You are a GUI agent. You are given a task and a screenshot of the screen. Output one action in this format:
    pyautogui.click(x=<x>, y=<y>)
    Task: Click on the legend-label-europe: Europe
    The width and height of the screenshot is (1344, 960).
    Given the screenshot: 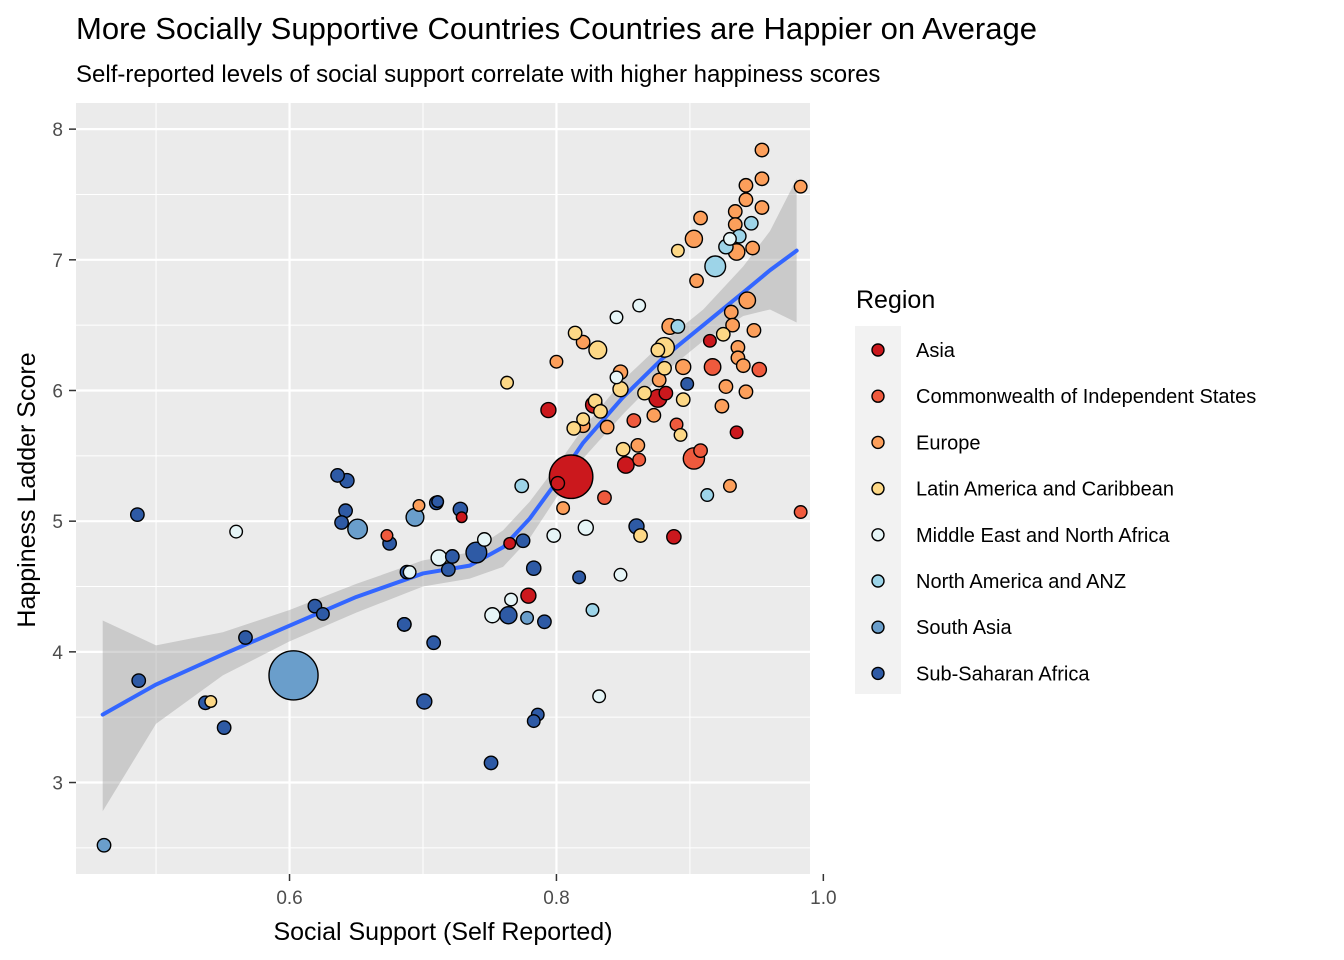 What is the action you would take?
    pyautogui.click(x=948, y=443)
    